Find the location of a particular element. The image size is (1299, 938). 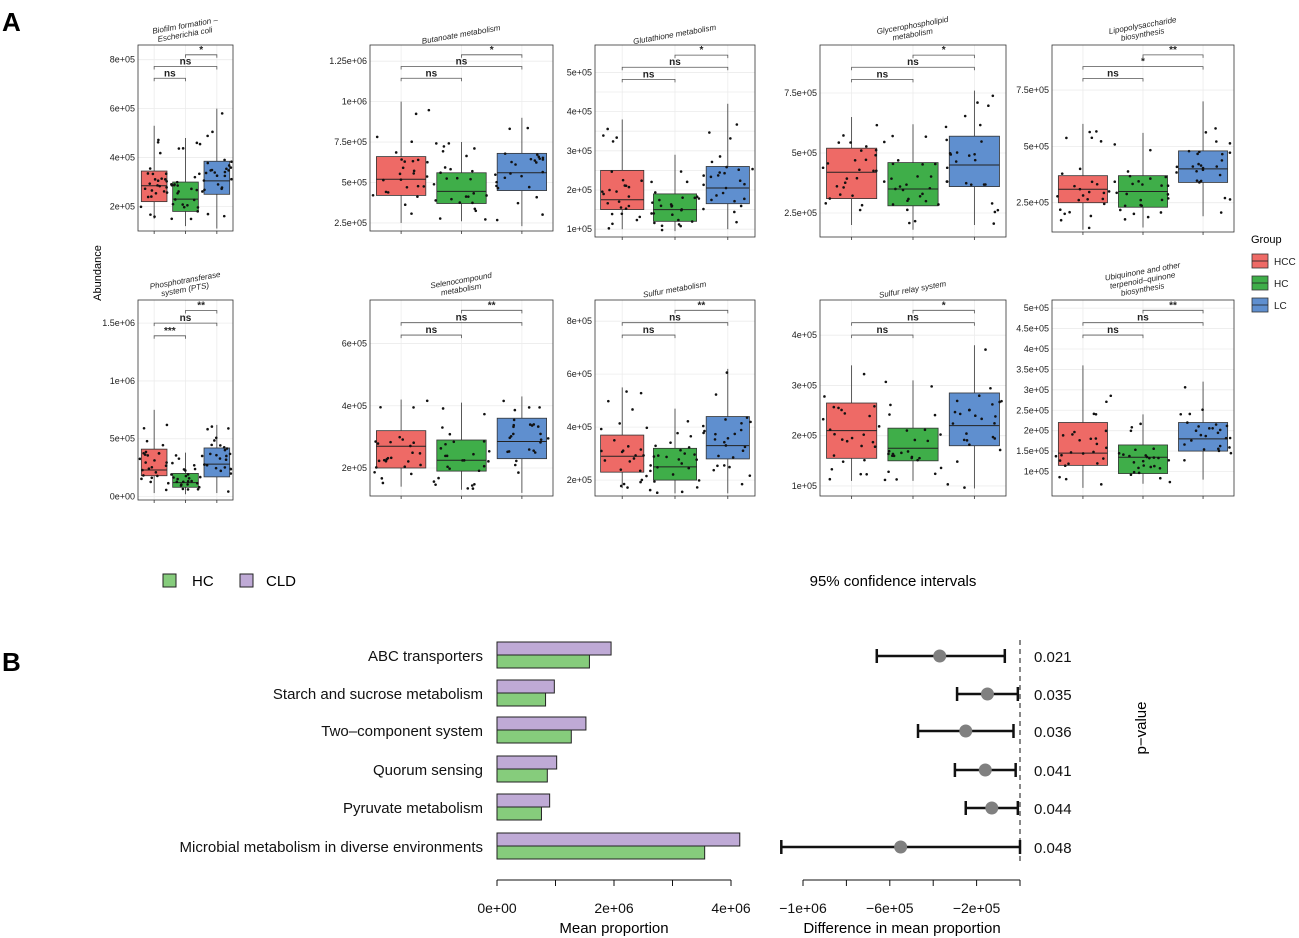

significance-label: ** is located at coordinates (1173, 50).